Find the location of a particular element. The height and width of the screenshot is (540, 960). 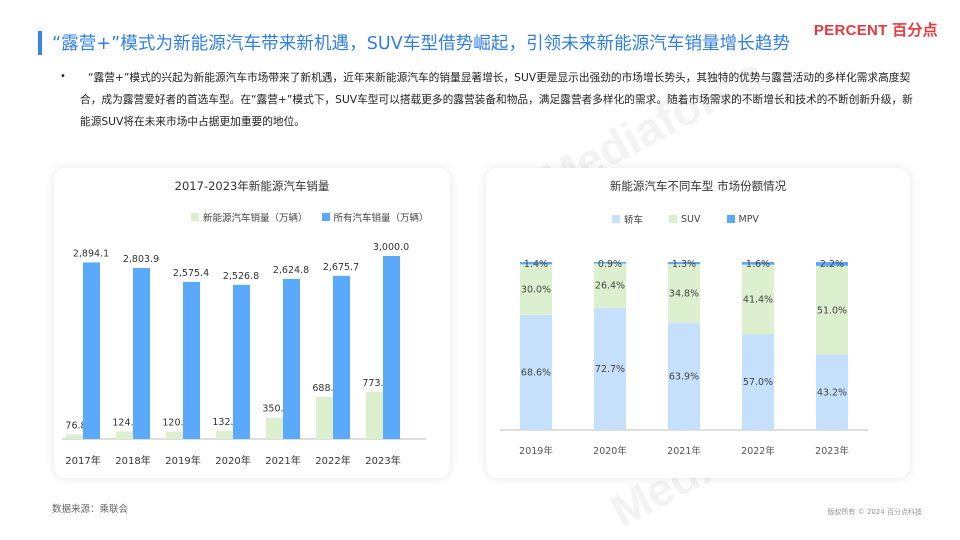

data-label-nev: 120.6 is located at coordinates (175, 423).